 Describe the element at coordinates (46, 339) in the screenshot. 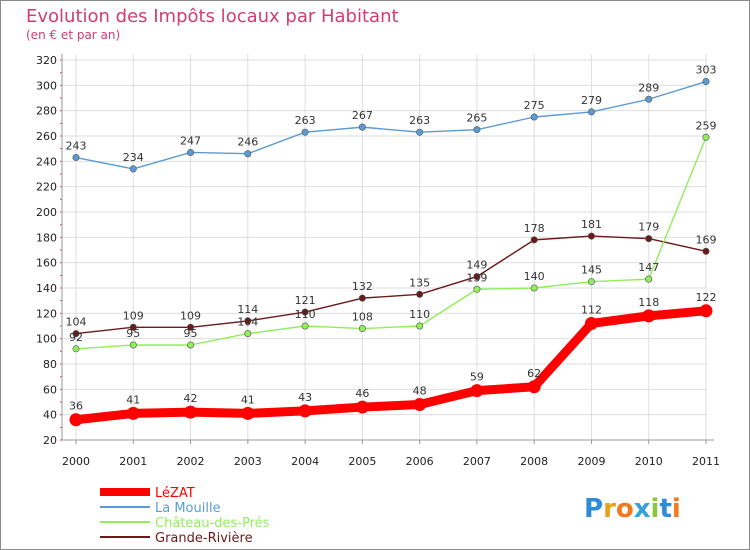

I see `y-tick-label: 100` at that location.